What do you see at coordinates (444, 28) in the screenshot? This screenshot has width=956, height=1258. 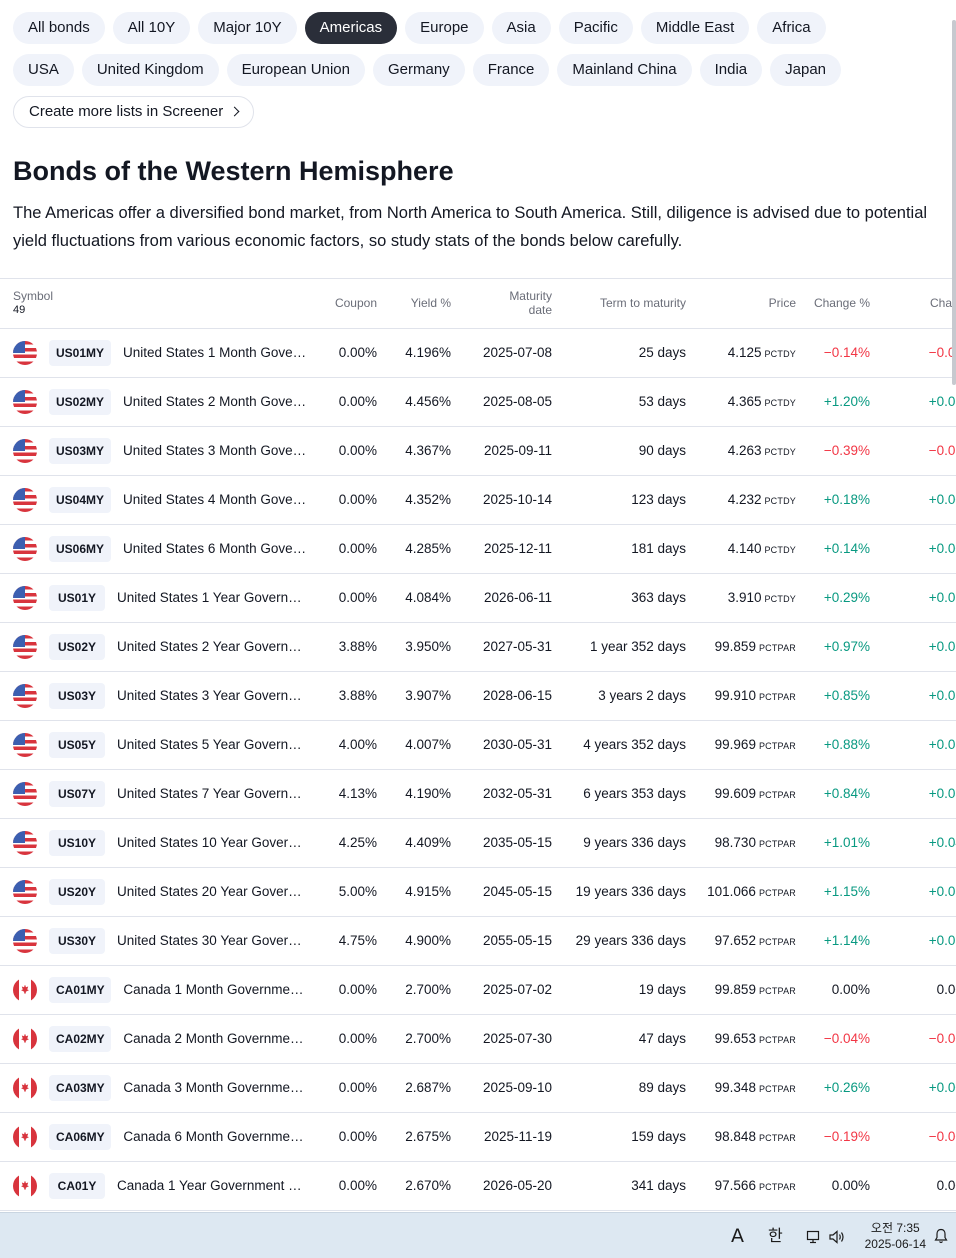 I see `filter-chip-europe: Europe` at bounding box center [444, 28].